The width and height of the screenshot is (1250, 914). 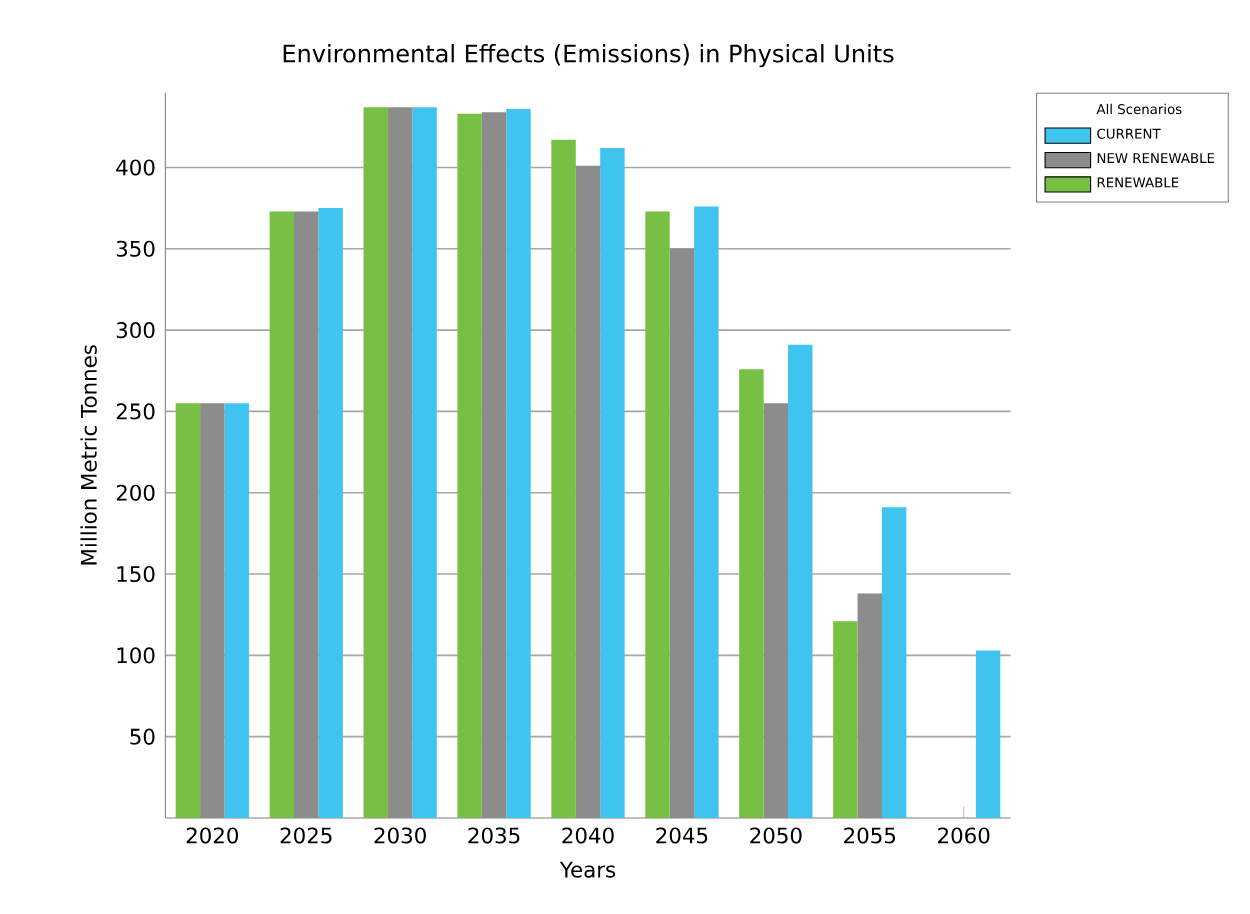 I want to click on x-tick-label: 2020, so click(x=212, y=835).